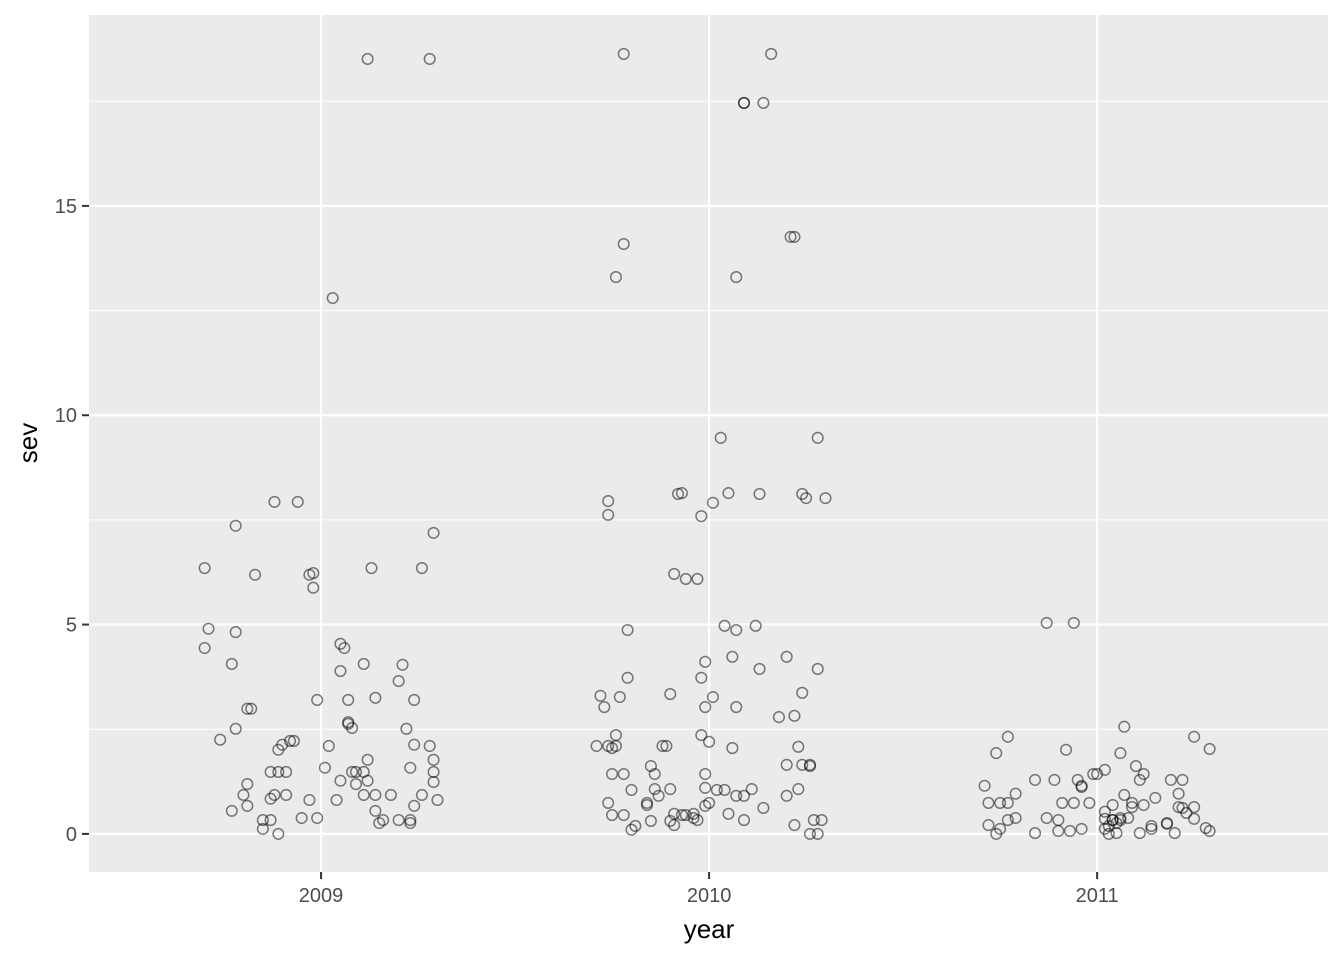  What do you see at coordinates (71, 626) in the screenshot?
I see `y-tick-label: 5` at bounding box center [71, 626].